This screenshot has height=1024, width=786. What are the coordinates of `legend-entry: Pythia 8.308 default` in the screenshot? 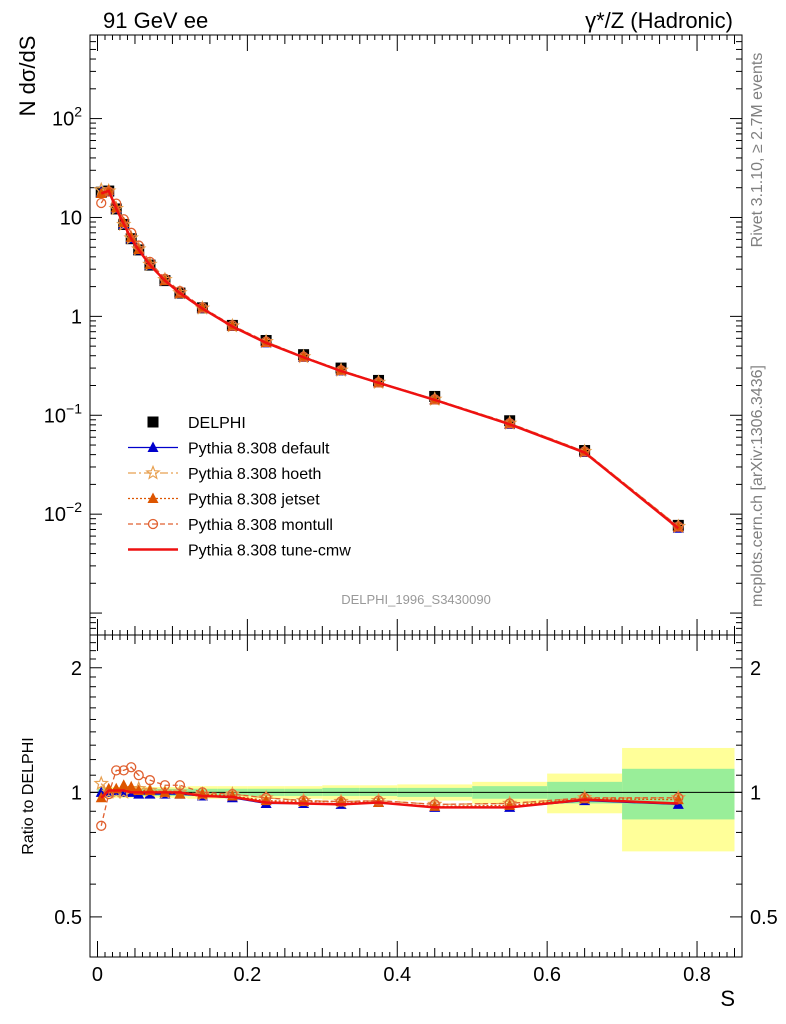 It's located at (229, 449).